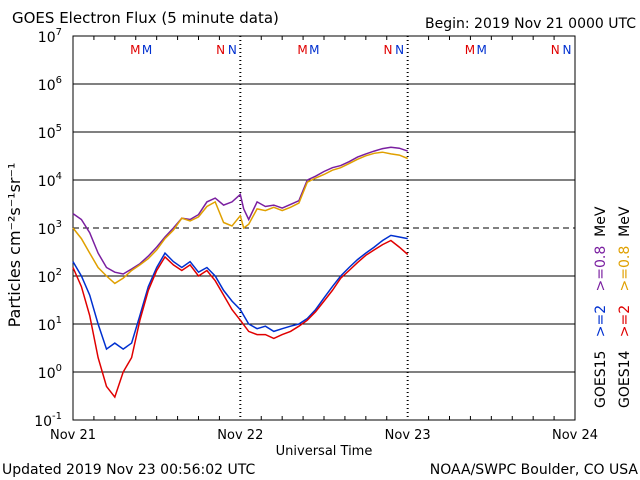 The height and width of the screenshot is (480, 640). I want to click on y-tick-label: 10⁻¹, so click(48, 420).